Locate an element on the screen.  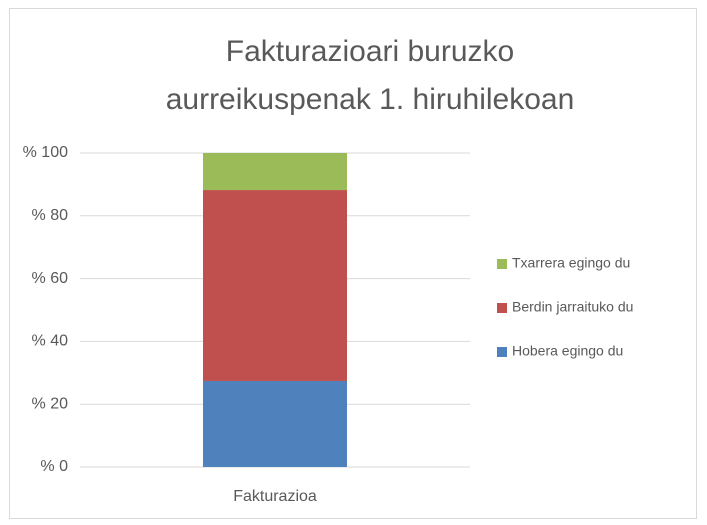
legend-label: Hobera egingo du is located at coordinates (567, 351).